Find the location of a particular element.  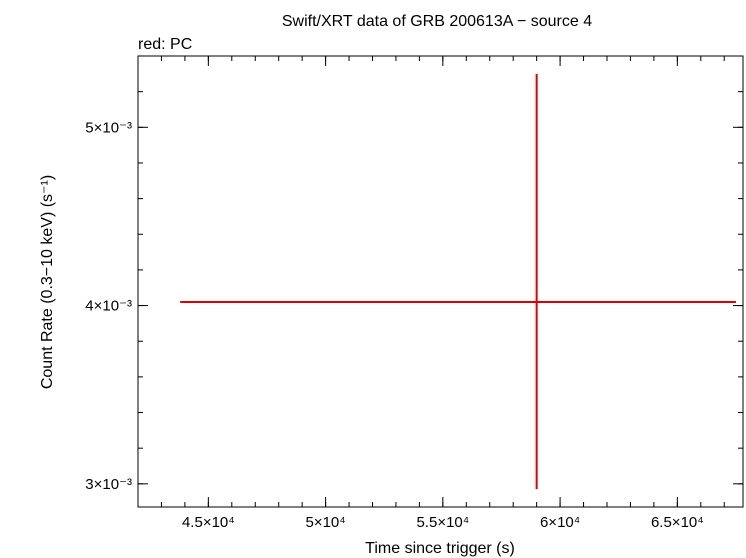

x-tick-label: 4.5×10⁴ is located at coordinates (208, 522).